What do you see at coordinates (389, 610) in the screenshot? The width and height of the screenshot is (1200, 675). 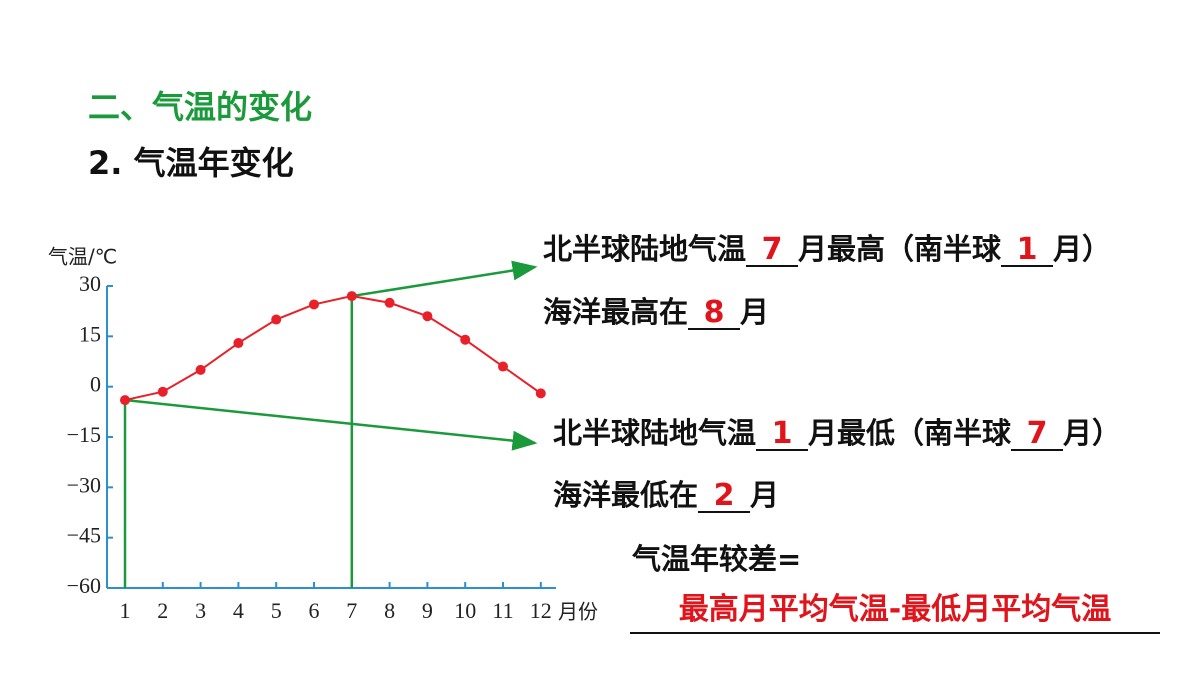 I see `x-tick-label: 8` at bounding box center [389, 610].